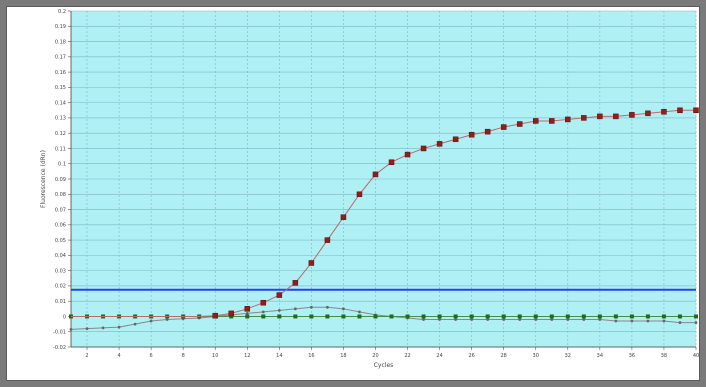 Image resolution: width=706 pixels, height=387 pixels. Describe the element at coordinates (59, 348) in the screenshot. I see `y-tick-label: -0.02` at that location.